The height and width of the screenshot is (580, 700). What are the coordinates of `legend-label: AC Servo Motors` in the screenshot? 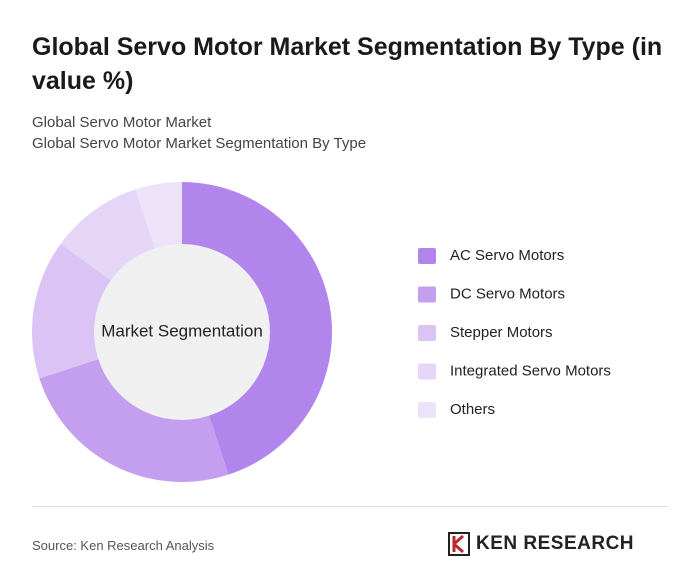 It's located at (507, 255).